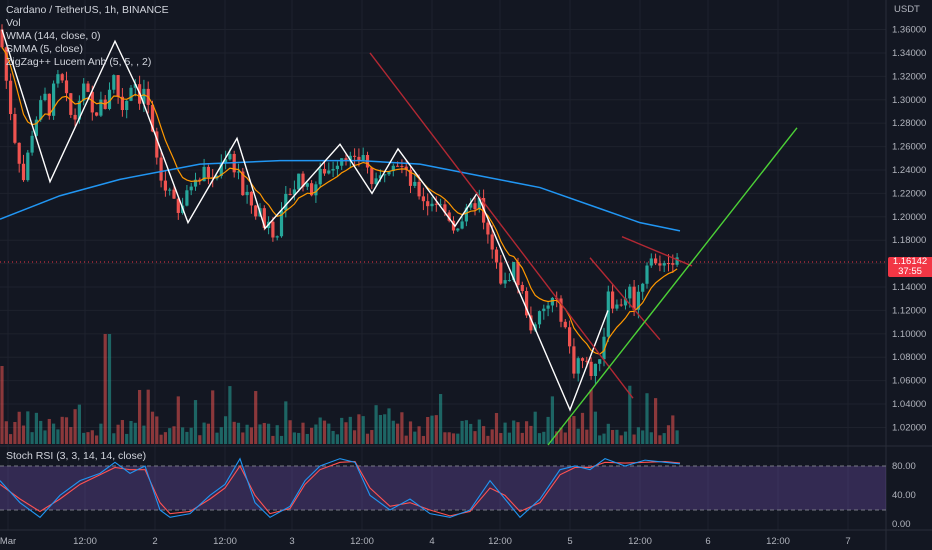 The height and width of the screenshot is (550, 932). Describe the element at coordinates (909, 287) in the screenshot. I see `price-tick-label: 1.14000` at that location.